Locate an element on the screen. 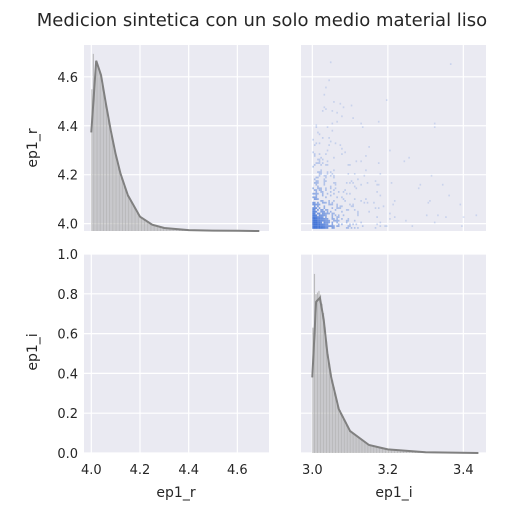  ep1_i-diag-background is located at coordinates (393, 353).